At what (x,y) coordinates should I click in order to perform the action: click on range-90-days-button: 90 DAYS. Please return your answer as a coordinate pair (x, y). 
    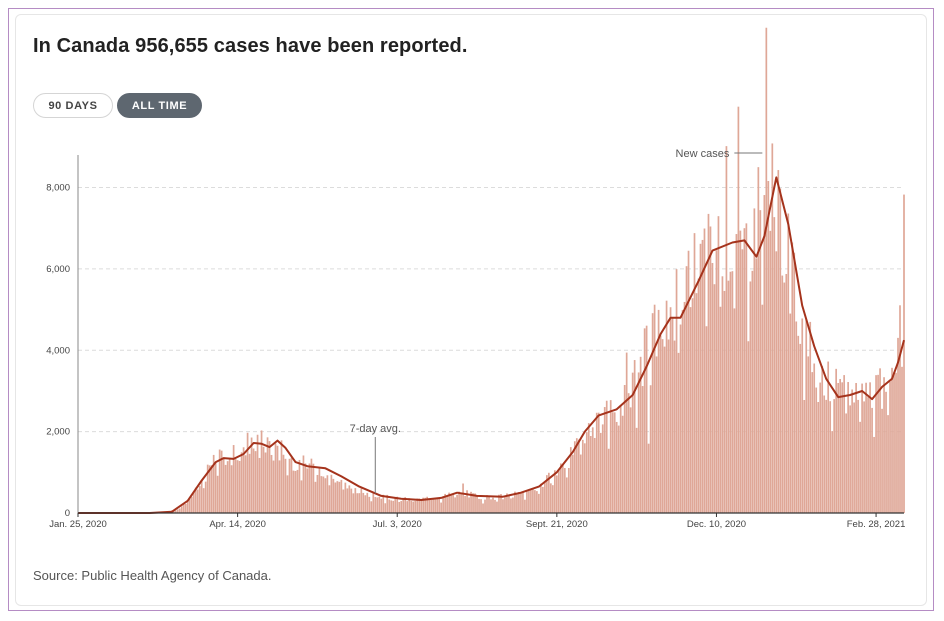
    Looking at the image, I should click on (73, 105).